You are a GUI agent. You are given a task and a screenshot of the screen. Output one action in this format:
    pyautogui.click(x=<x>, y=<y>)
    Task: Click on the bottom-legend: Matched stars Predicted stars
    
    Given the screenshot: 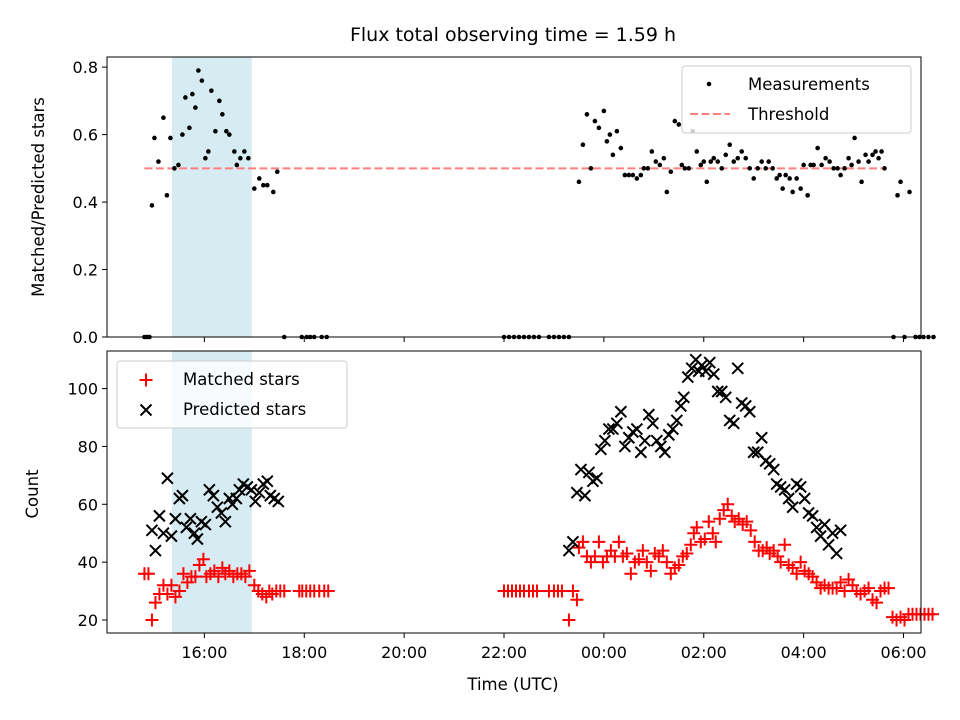 What is the action you would take?
    pyautogui.click(x=232, y=394)
    